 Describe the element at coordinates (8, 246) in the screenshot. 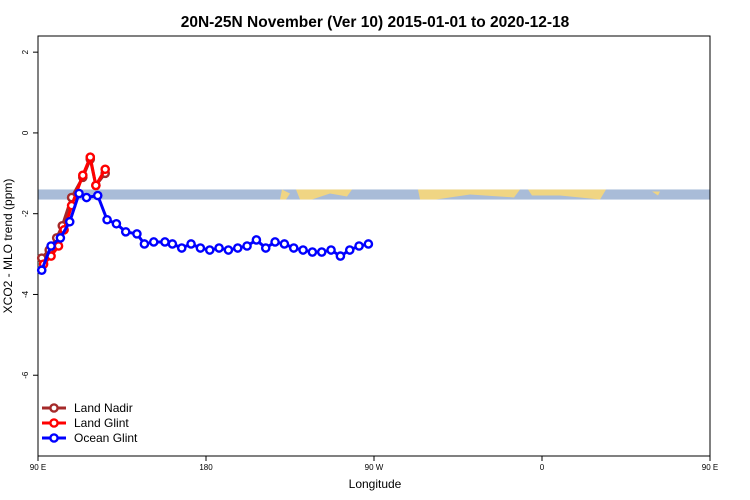

I see `y-axis-label: XCO2 - MLO trend (ppm)` at that location.